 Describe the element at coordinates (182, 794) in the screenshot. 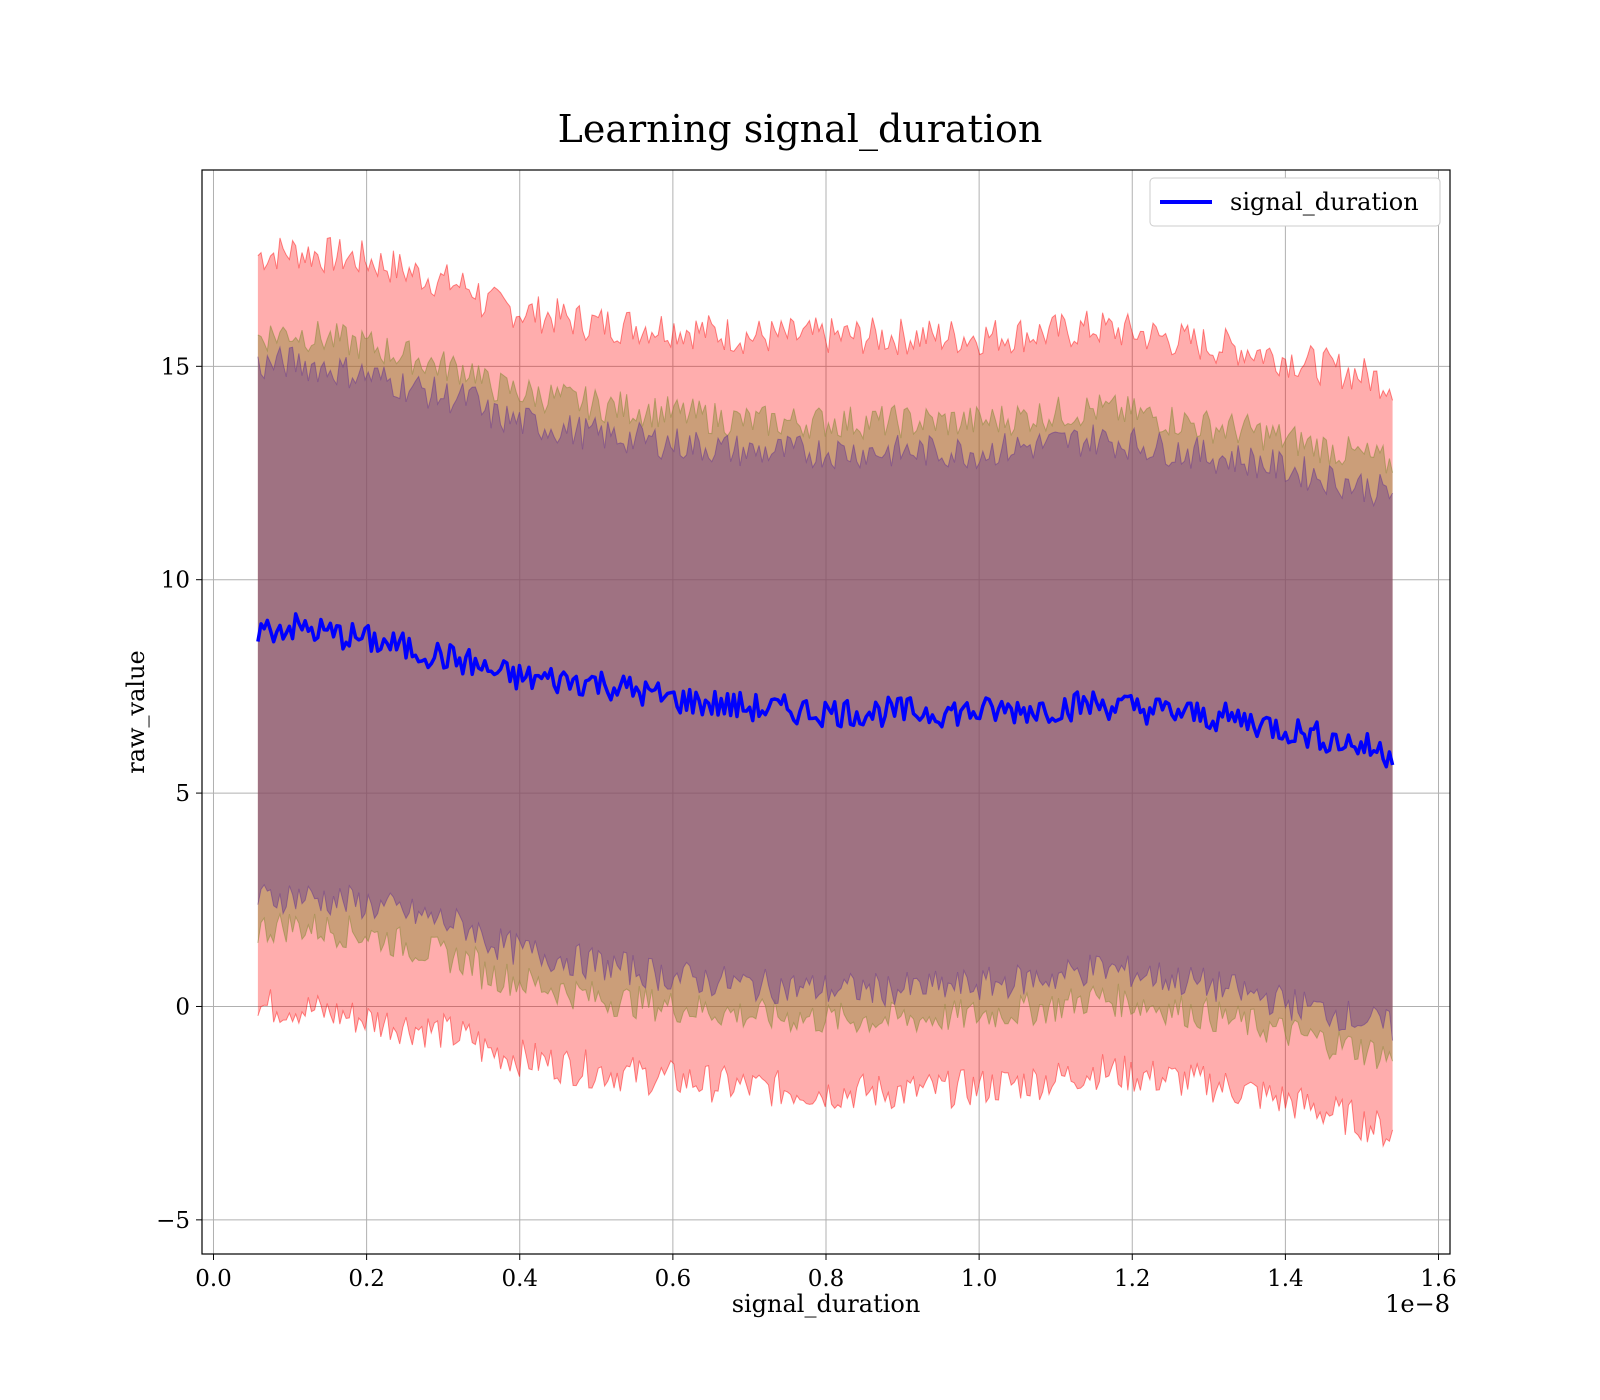

I see `y-tick-label: 5` at that location.